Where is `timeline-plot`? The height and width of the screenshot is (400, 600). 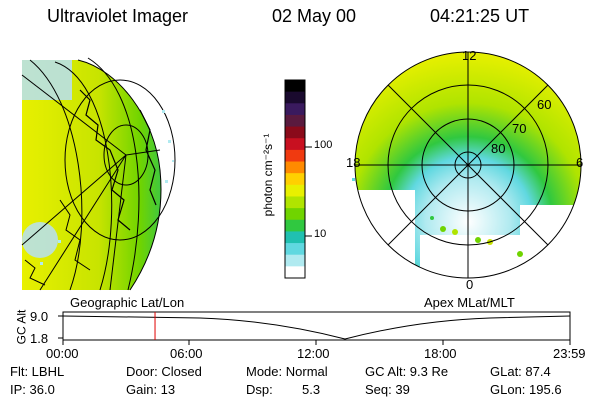
timeline-plot is located at coordinates (314, 328).